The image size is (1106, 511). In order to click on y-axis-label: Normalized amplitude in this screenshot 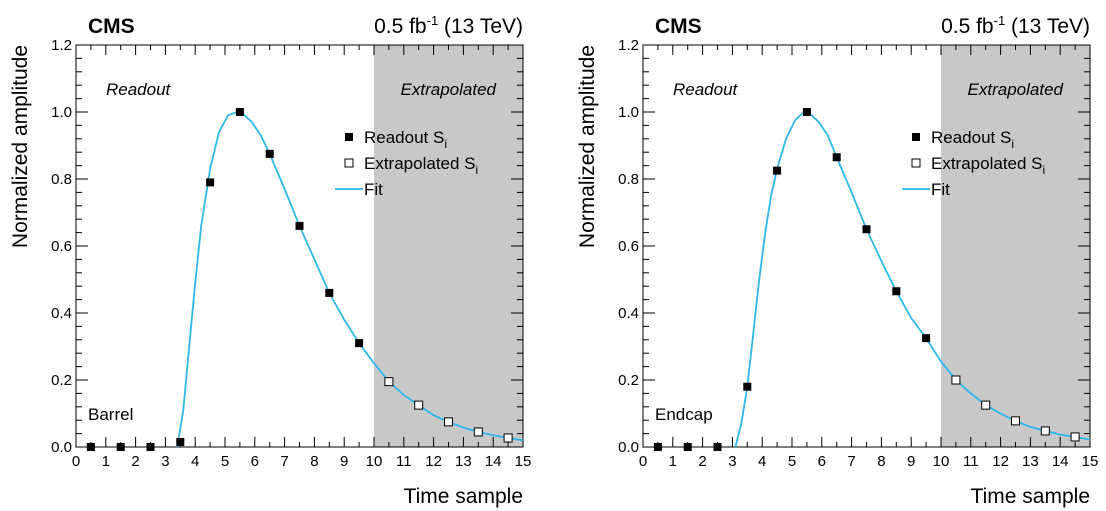, I will do `click(20, 146)`.